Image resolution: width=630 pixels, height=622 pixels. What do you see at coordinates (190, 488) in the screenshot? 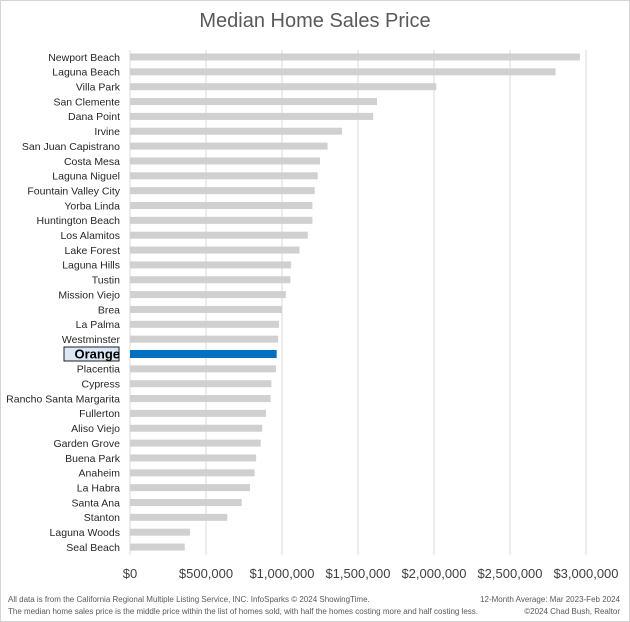
I see `bar-la-habra` at bounding box center [190, 488].